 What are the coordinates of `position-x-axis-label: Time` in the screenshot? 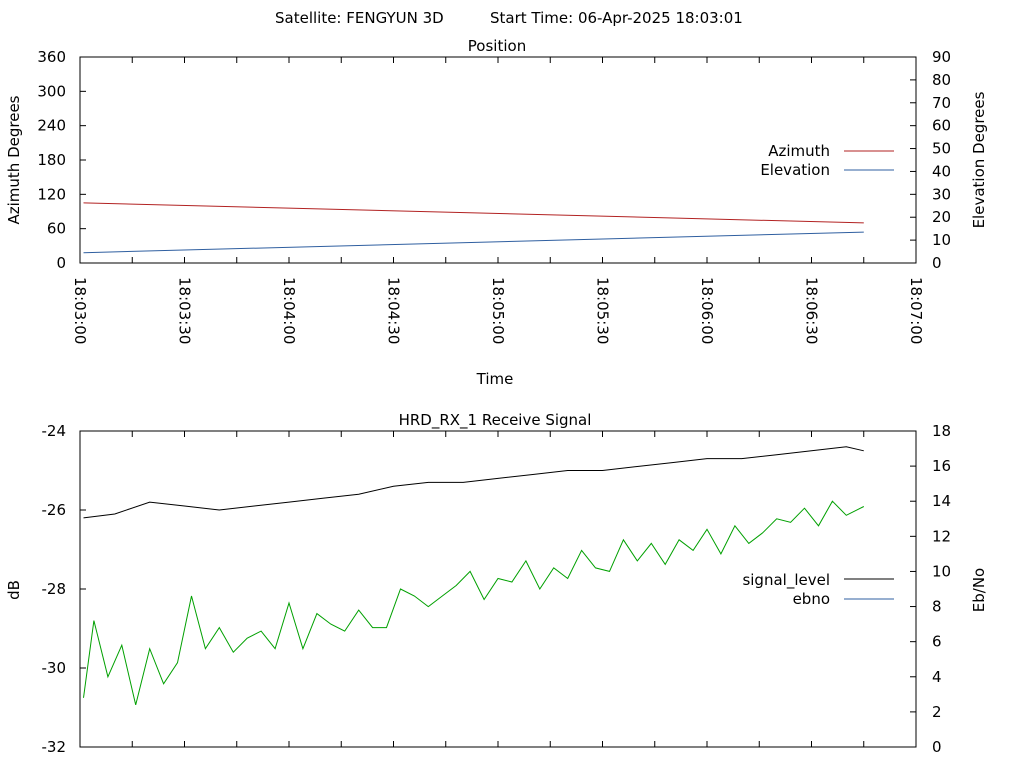 It's located at (495, 379).